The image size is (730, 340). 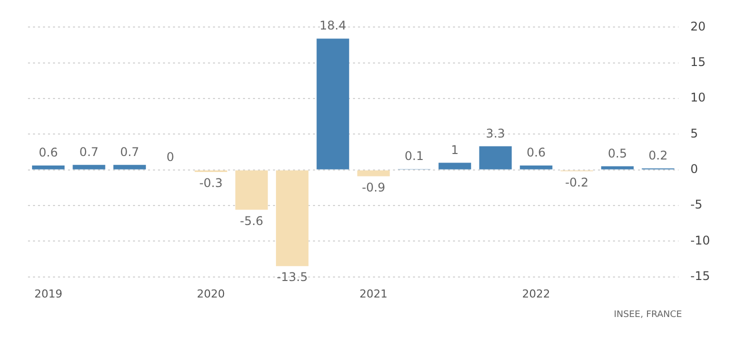 What do you see at coordinates (455, 149) in the screenshot?
I see `data-label: 1` at bounding box center [455, 149].